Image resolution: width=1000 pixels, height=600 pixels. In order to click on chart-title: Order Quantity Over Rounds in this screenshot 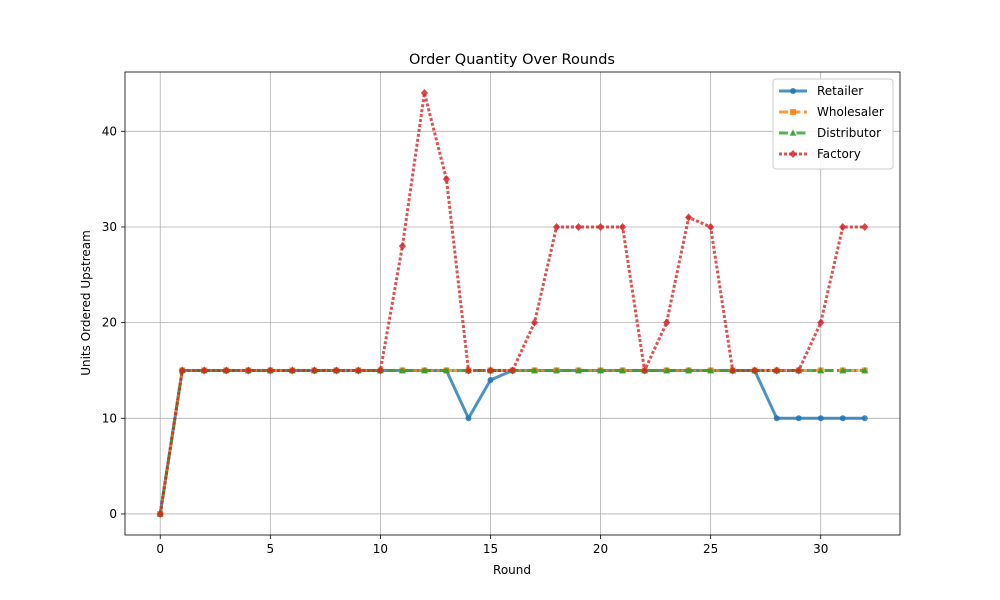, I will do `click(512, 60)`.